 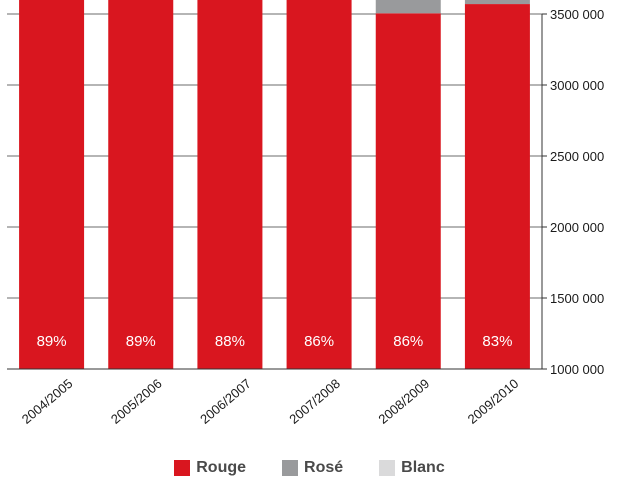 I want to click on y-tick-label: 3000 000, so click(x=577, y=85).